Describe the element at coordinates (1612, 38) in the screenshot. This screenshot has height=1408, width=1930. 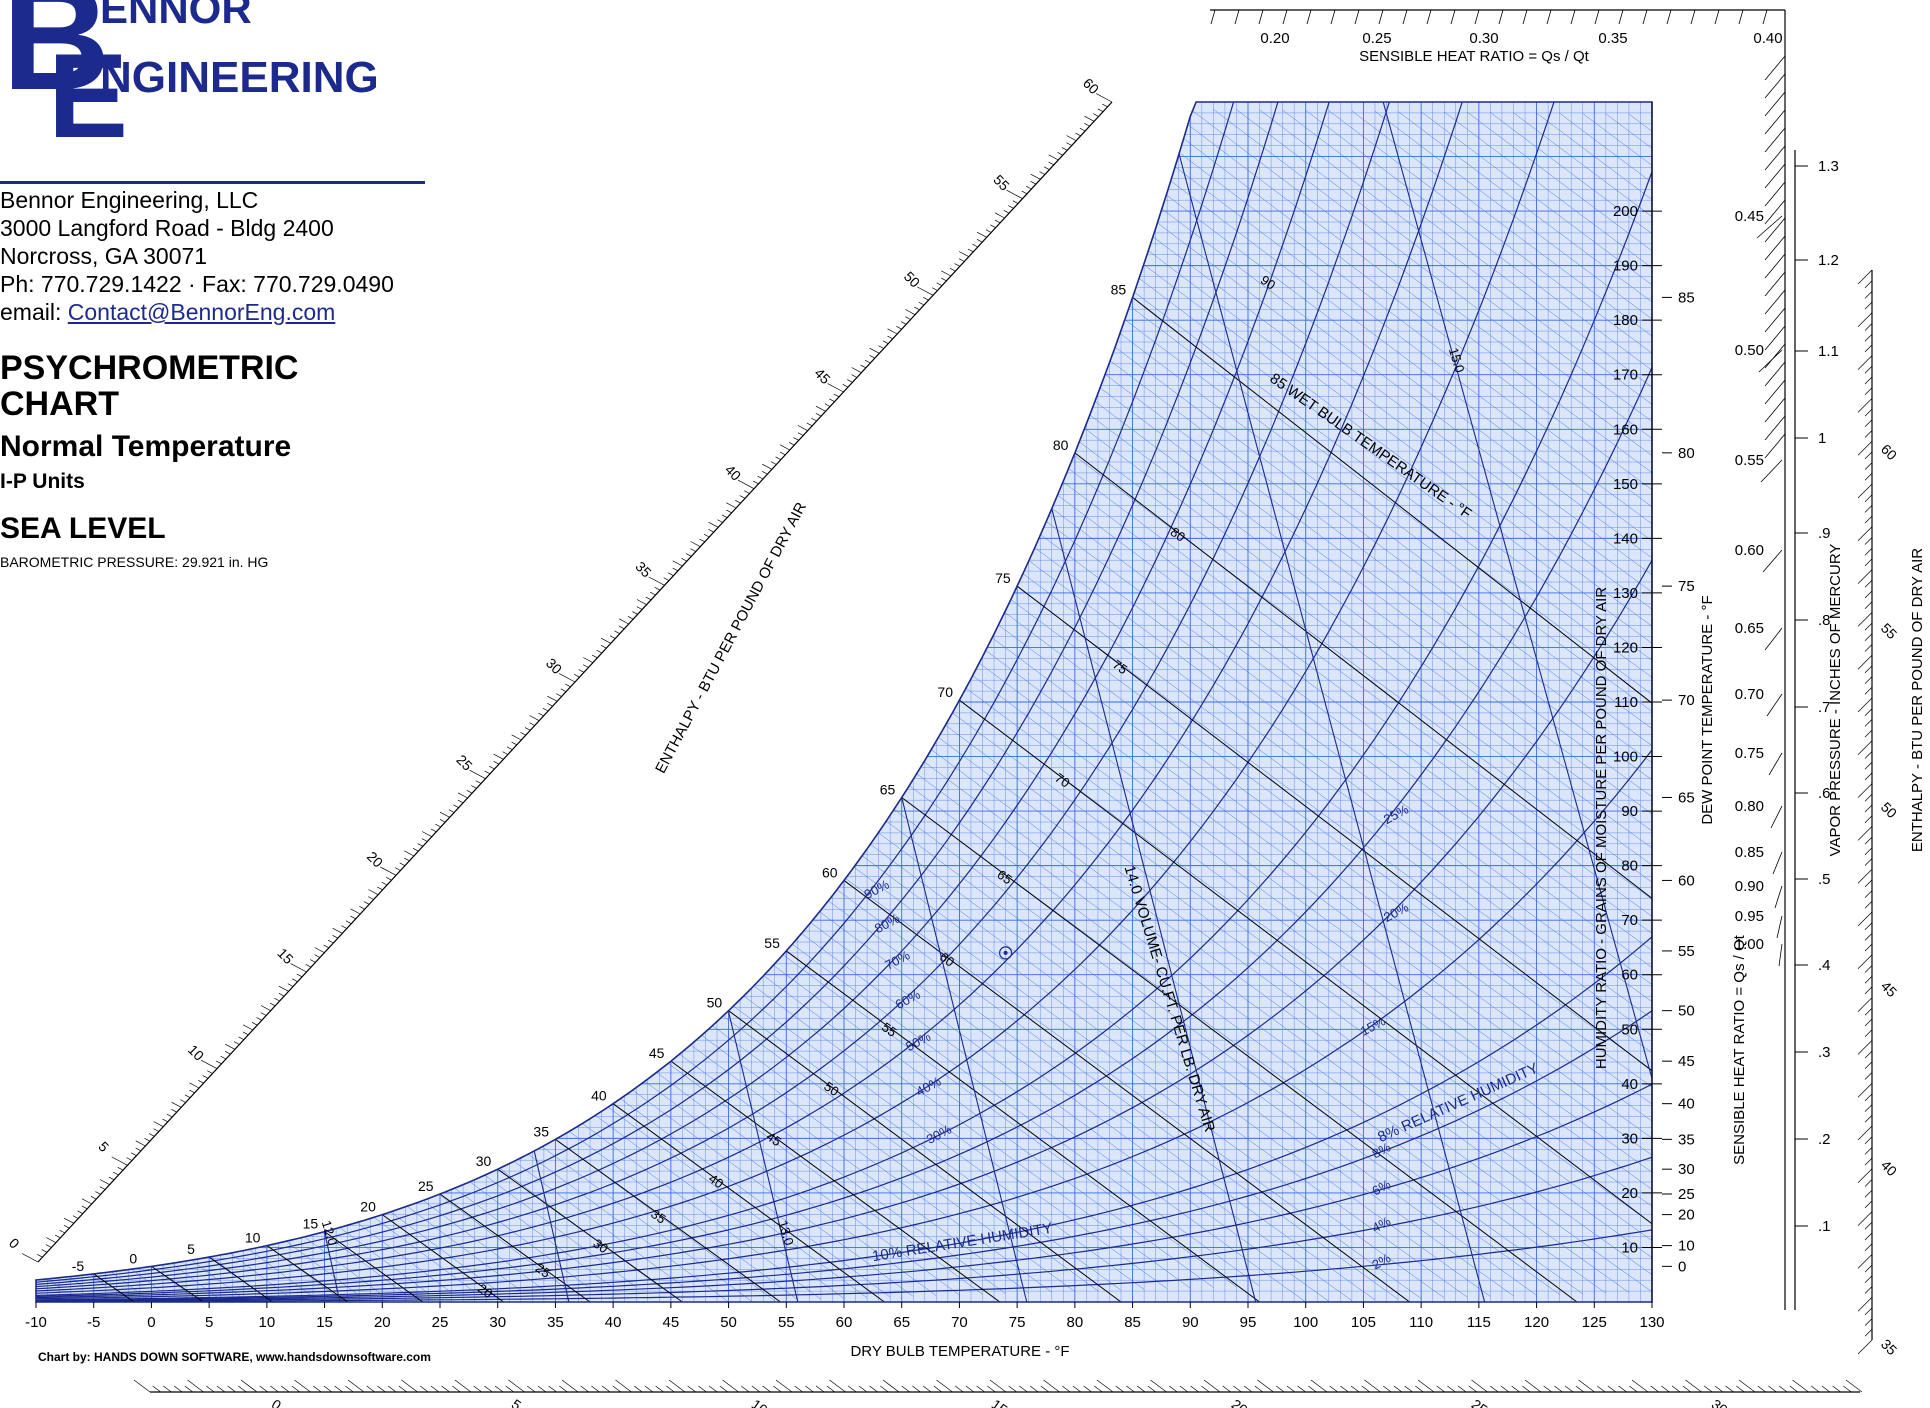
I see `shr-top-label: 0.35` at that location.